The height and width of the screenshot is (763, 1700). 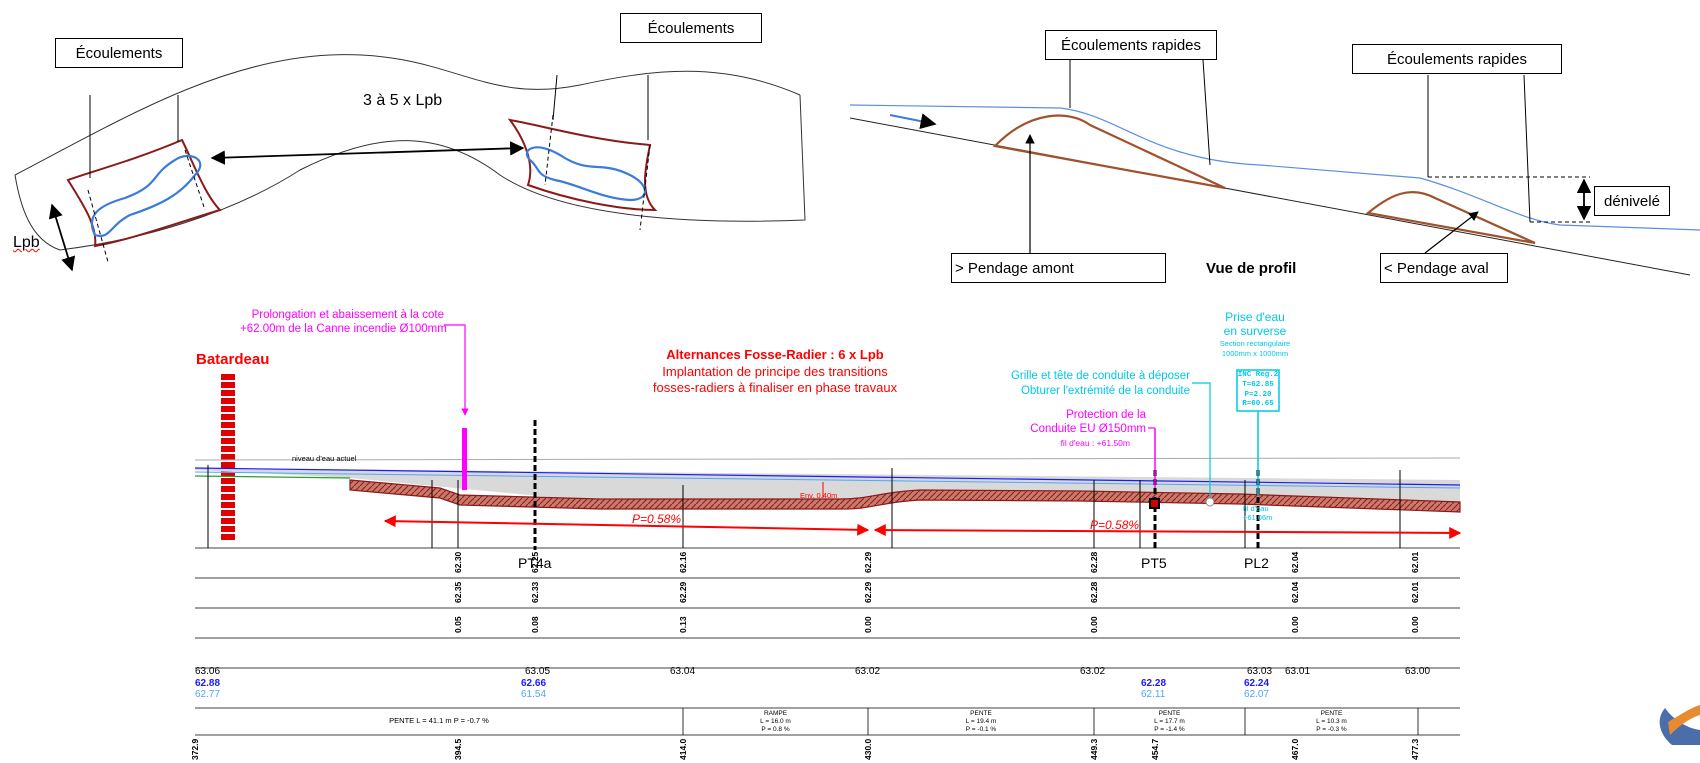 What do you see at coordinates (657, 519) in the screenshot?
I see `slope-label-1: P=0.58%` at bounding box center [657, 519].